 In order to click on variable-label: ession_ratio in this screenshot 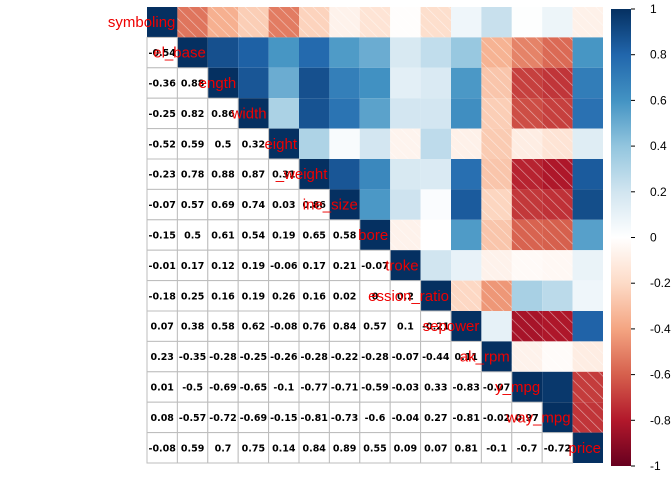, I will do `click(408, 296)`.